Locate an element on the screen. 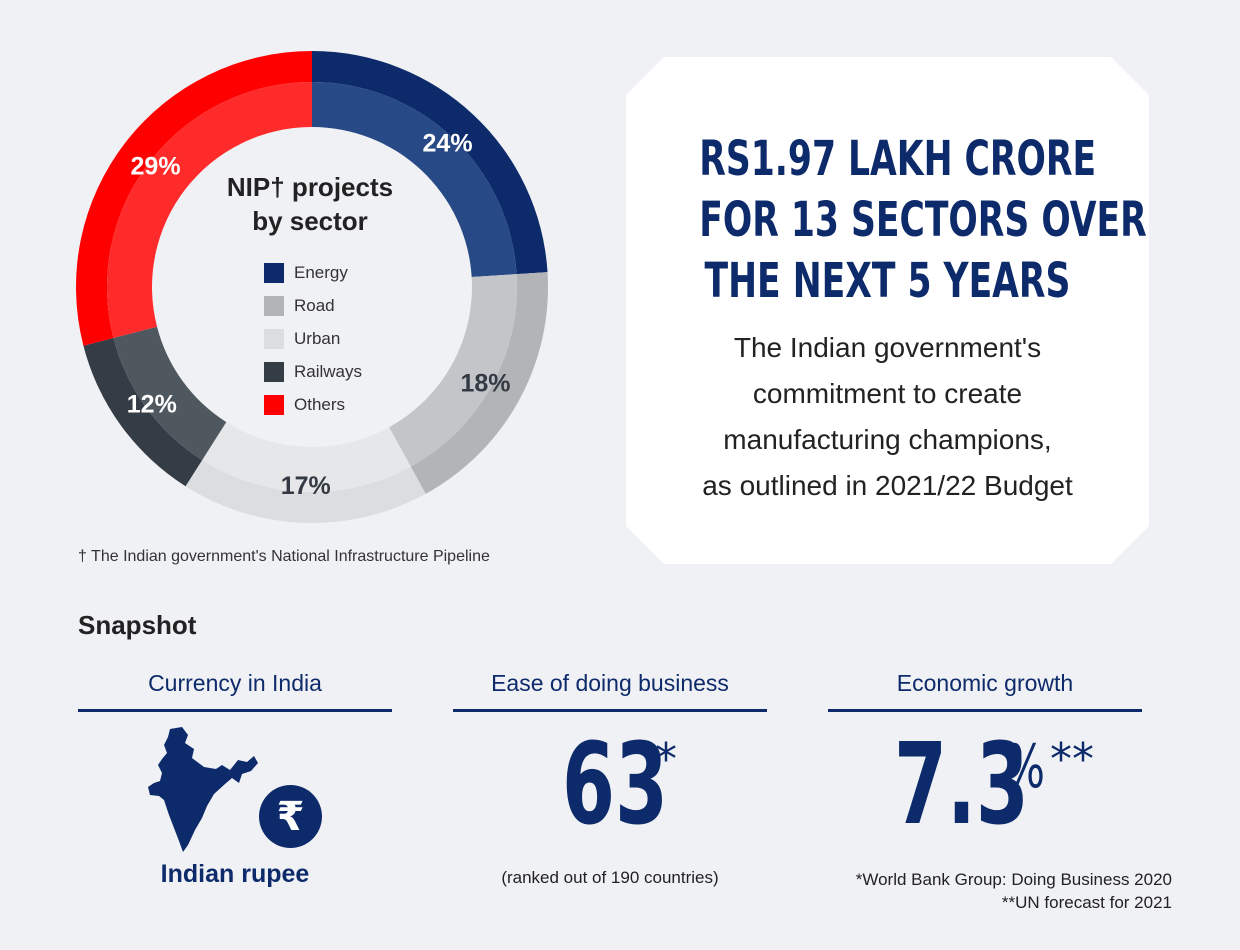 The width and height of the screenshot is (1240, 950). slice-road is located at coordinates (479, 383).